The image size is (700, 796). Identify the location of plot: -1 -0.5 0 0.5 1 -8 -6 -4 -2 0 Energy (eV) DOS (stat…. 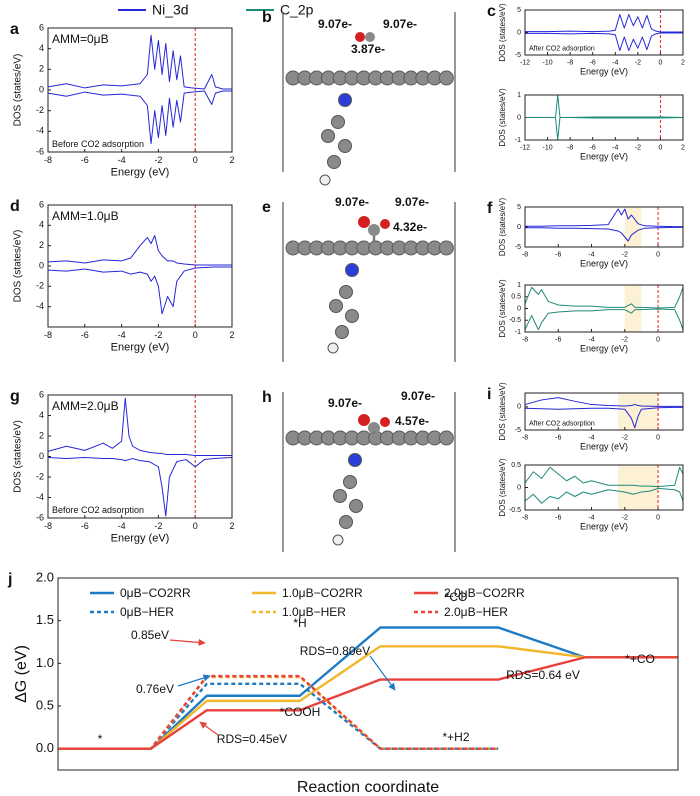
(591, 316).